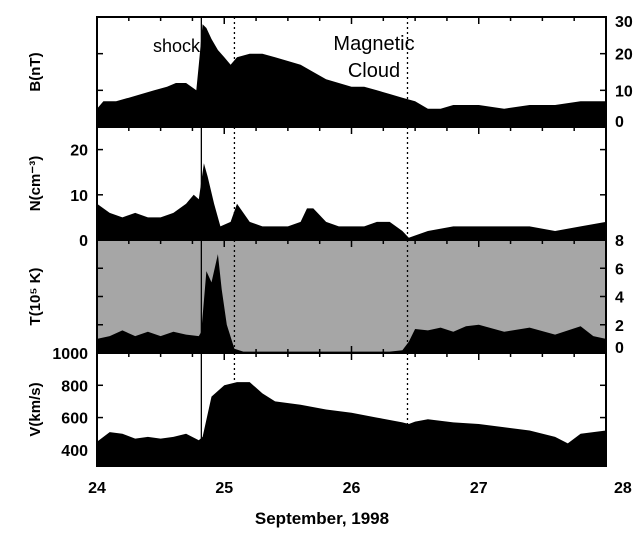 The height and width of the screenshot is (535, 637). Describe the element at coordinates (97, 488) in the screenshot. I see `x-tick-label: 24` at that location.